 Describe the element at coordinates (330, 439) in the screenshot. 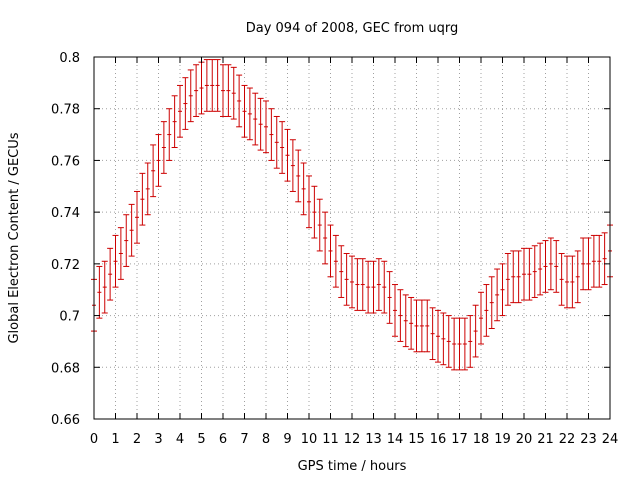

I see `x-tick-label: 11` at that location.